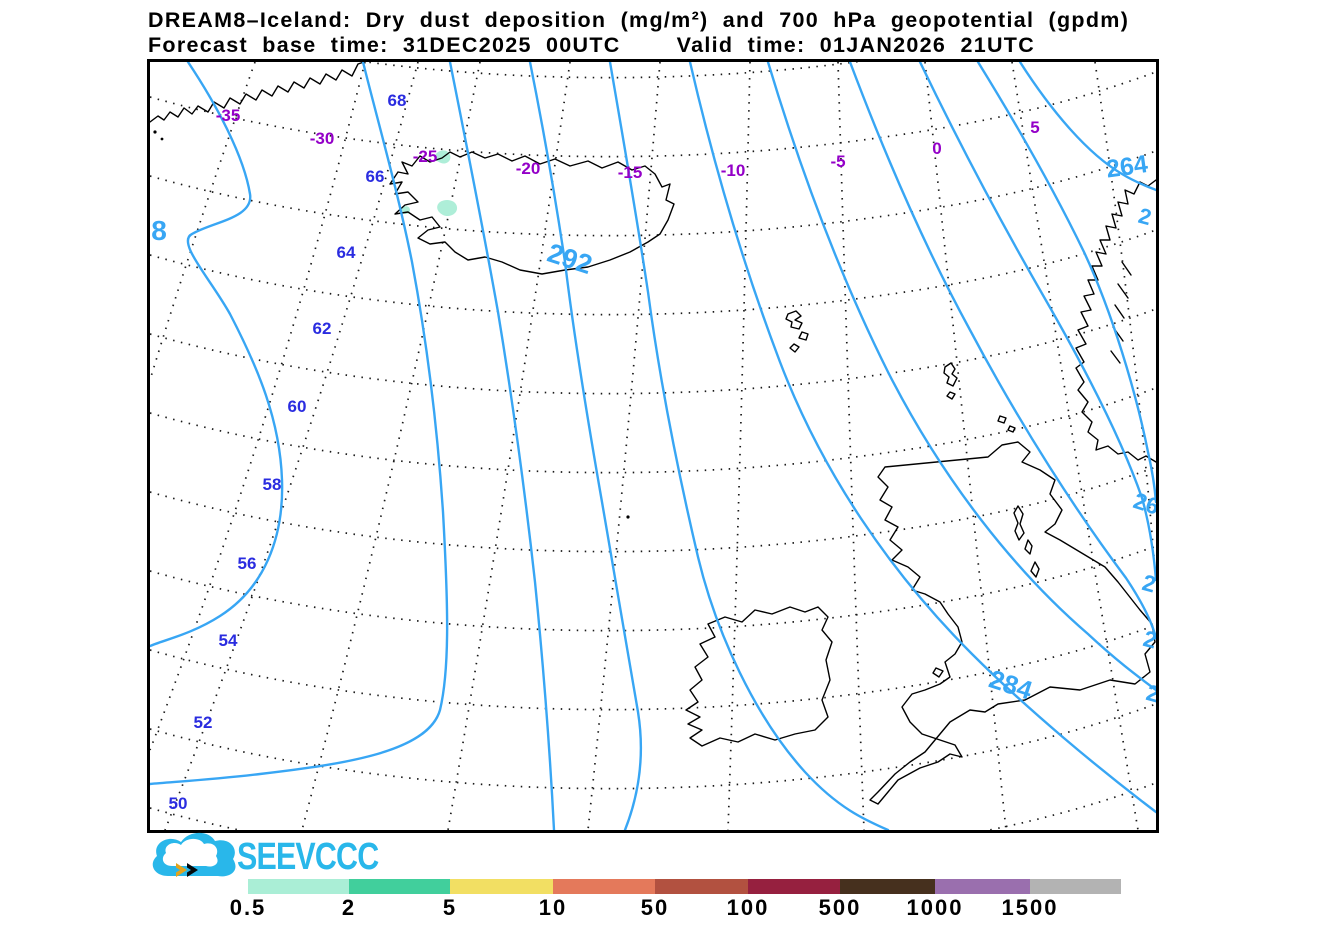  What do you see at coordinates (797, 331) in the screenshot?
I see `coastline-faroes` at bounding box center [797, 331].